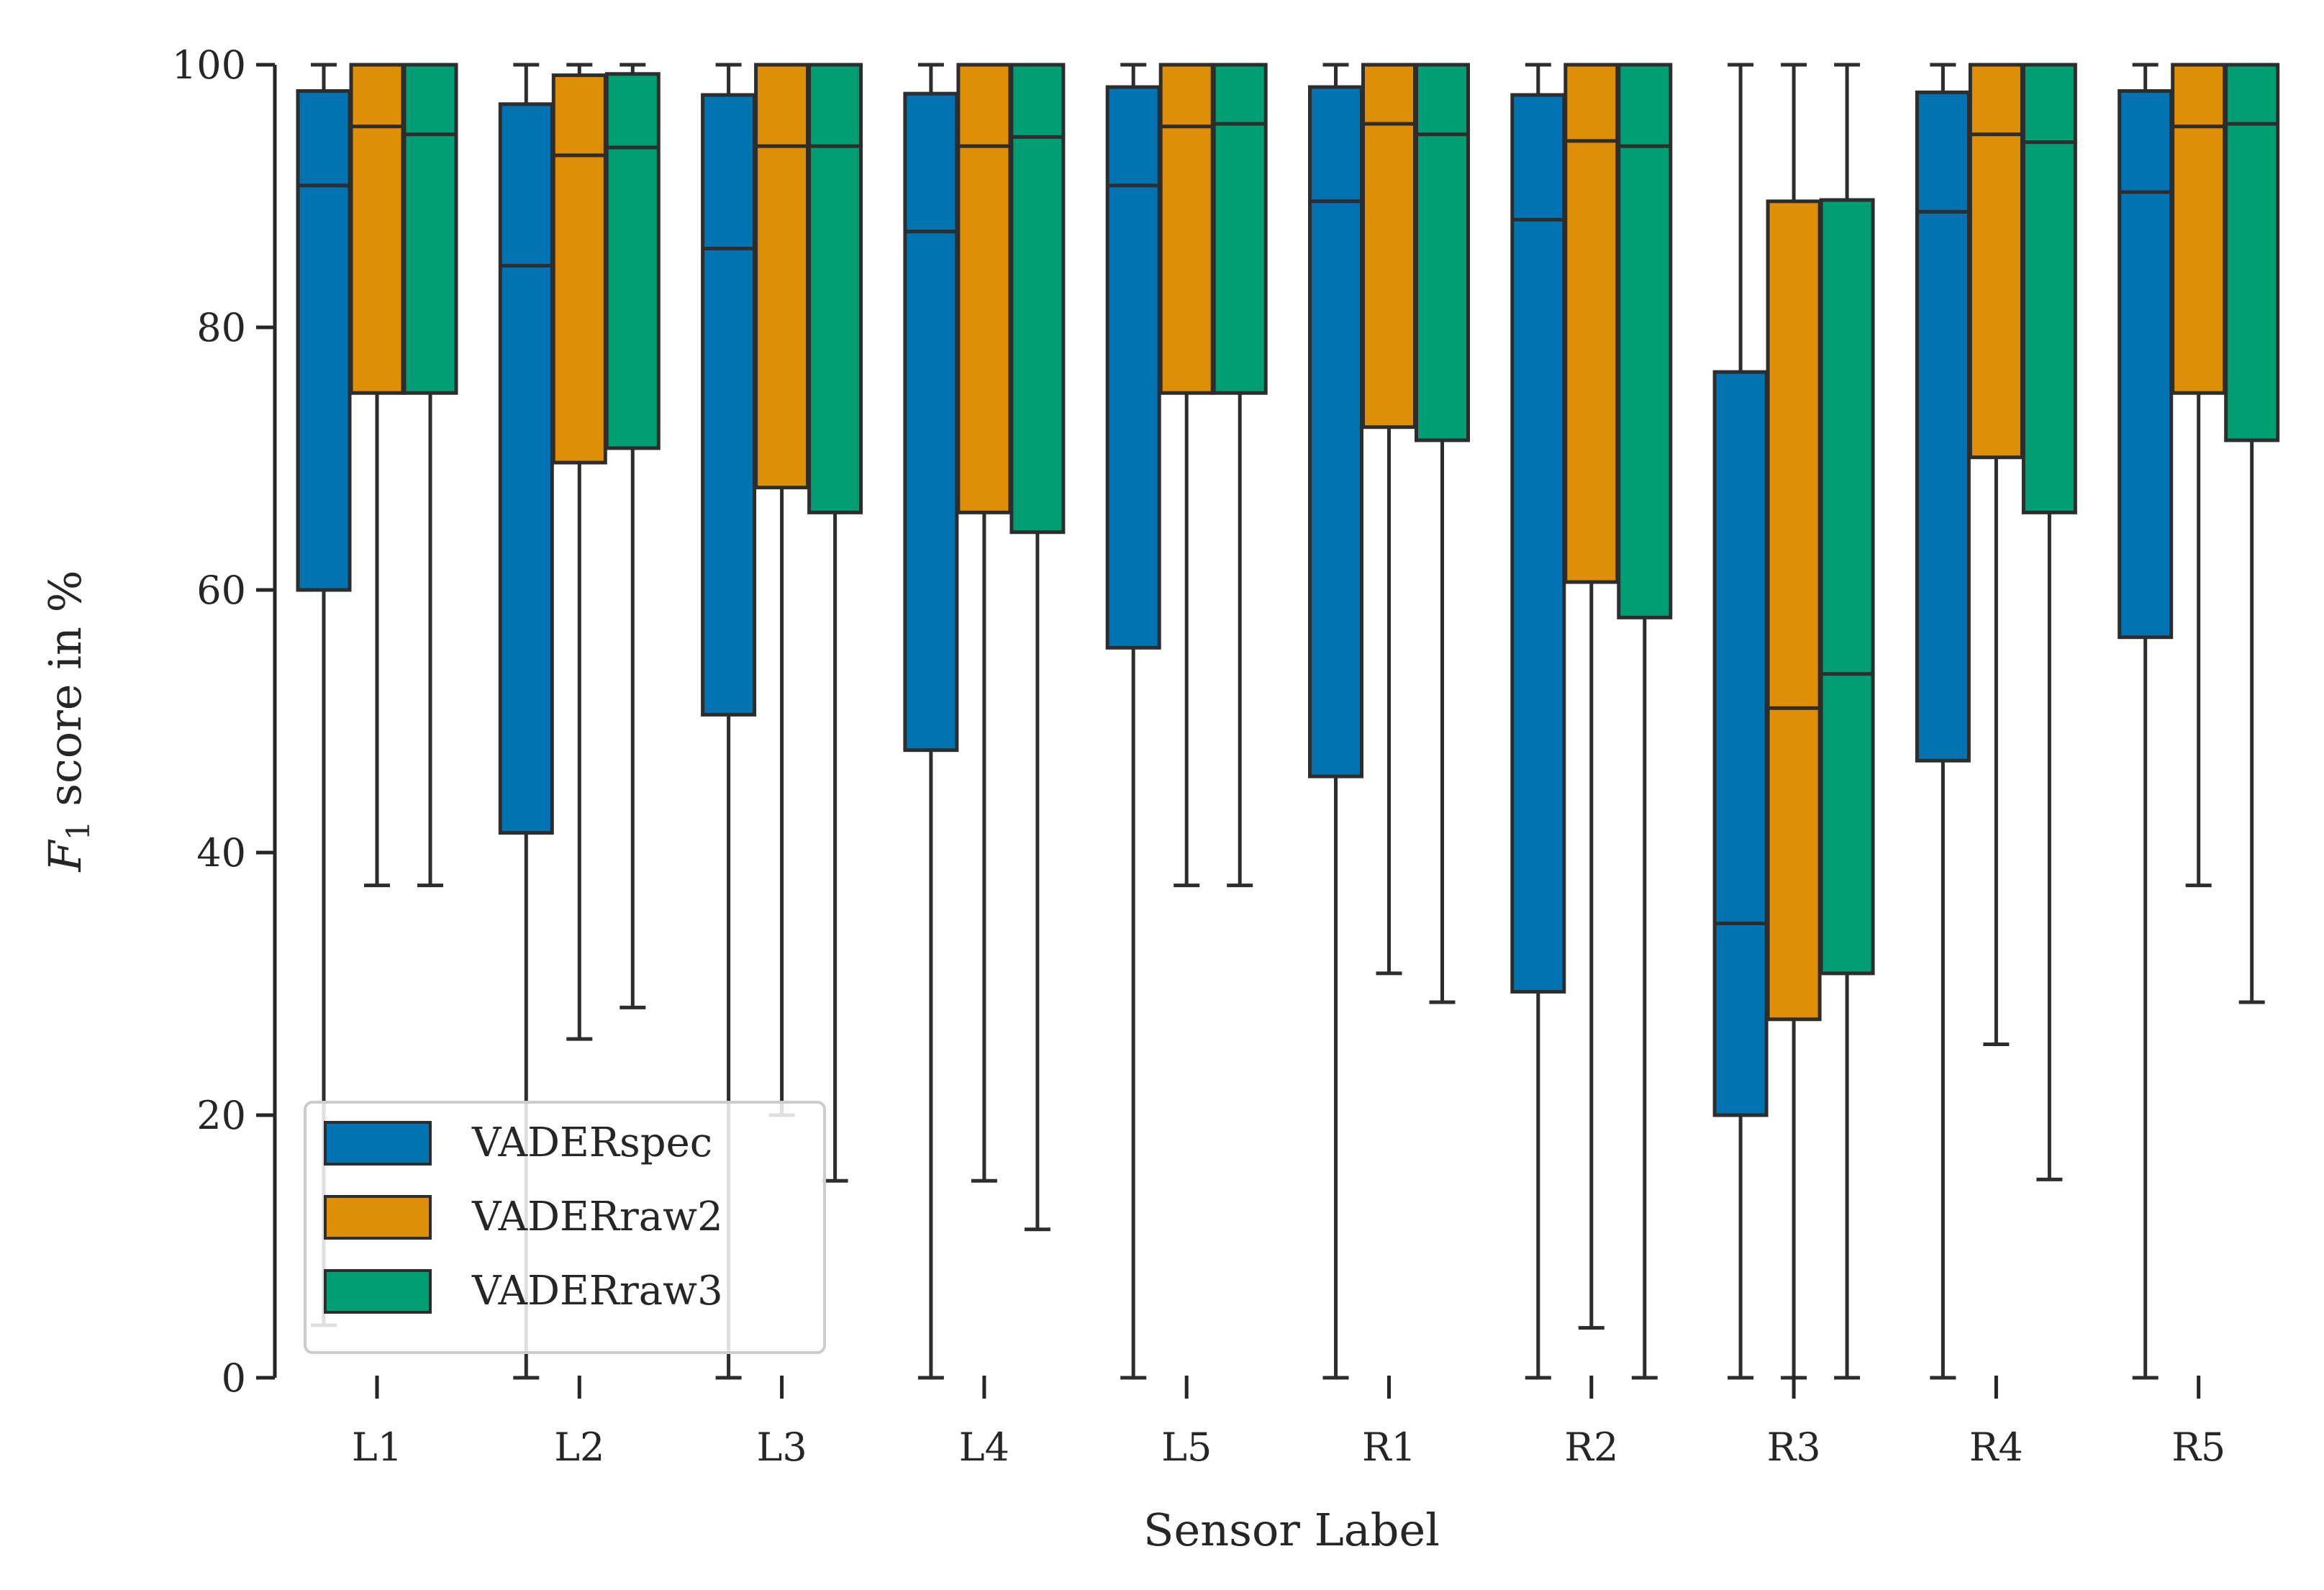  Describe the element at coordinates (1186, 1447) in the screenshot. I see `x-tick-label: L5` at that location.